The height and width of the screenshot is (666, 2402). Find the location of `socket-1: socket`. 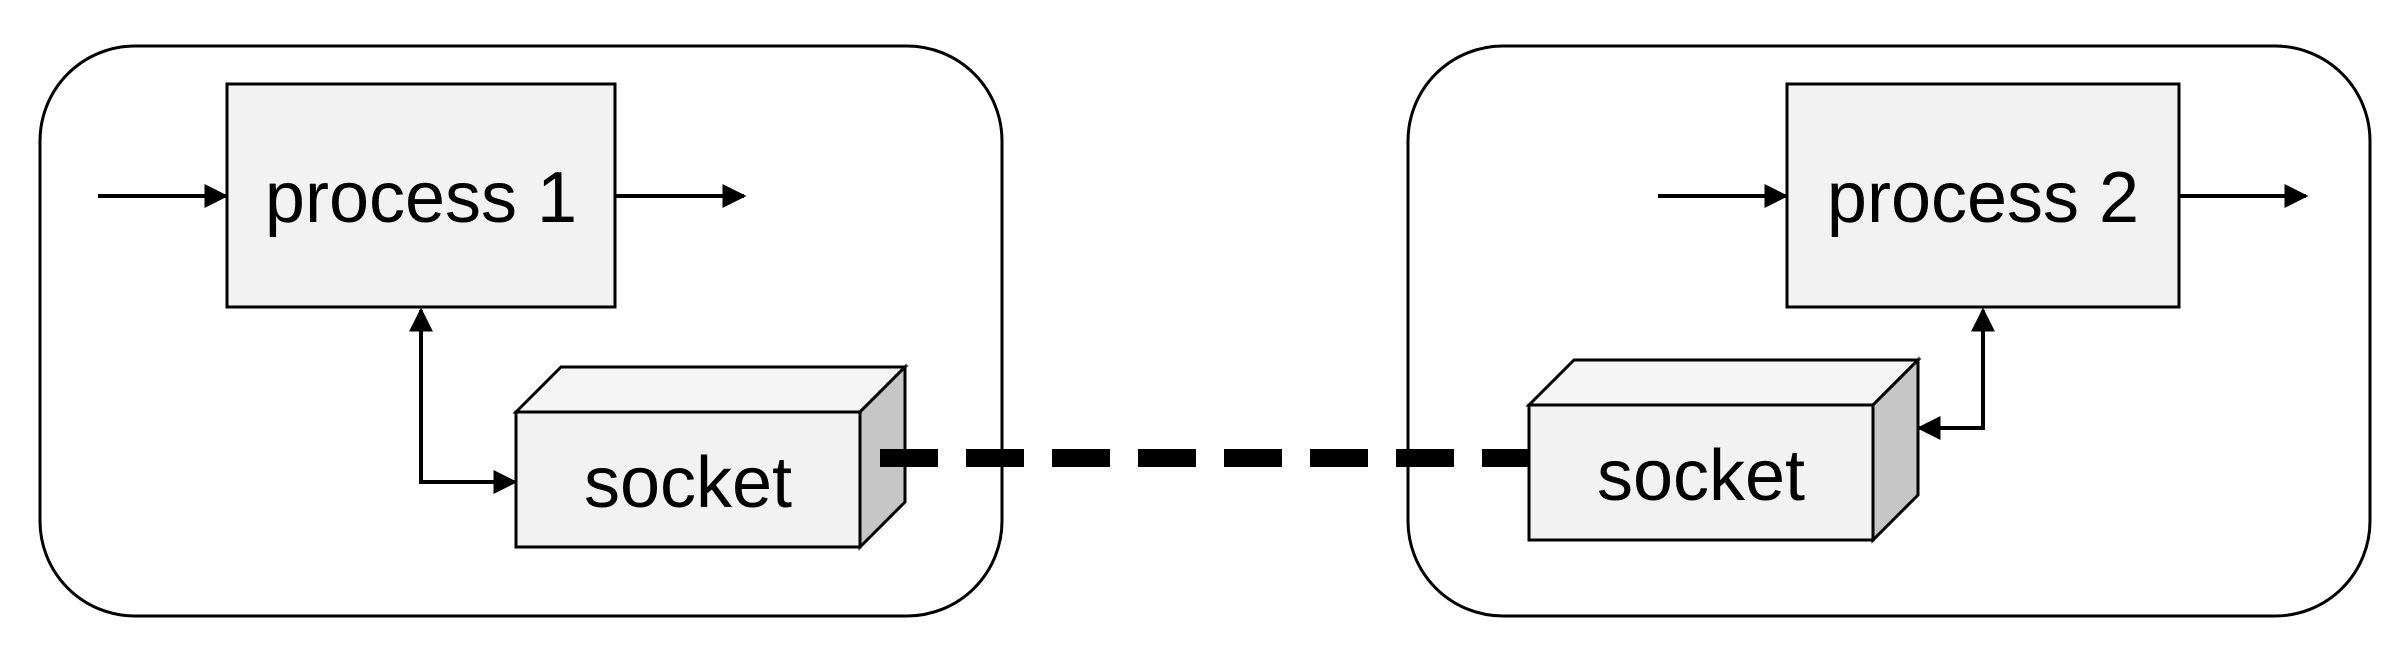

socket-1: socket is located at coordinates (710, 457).